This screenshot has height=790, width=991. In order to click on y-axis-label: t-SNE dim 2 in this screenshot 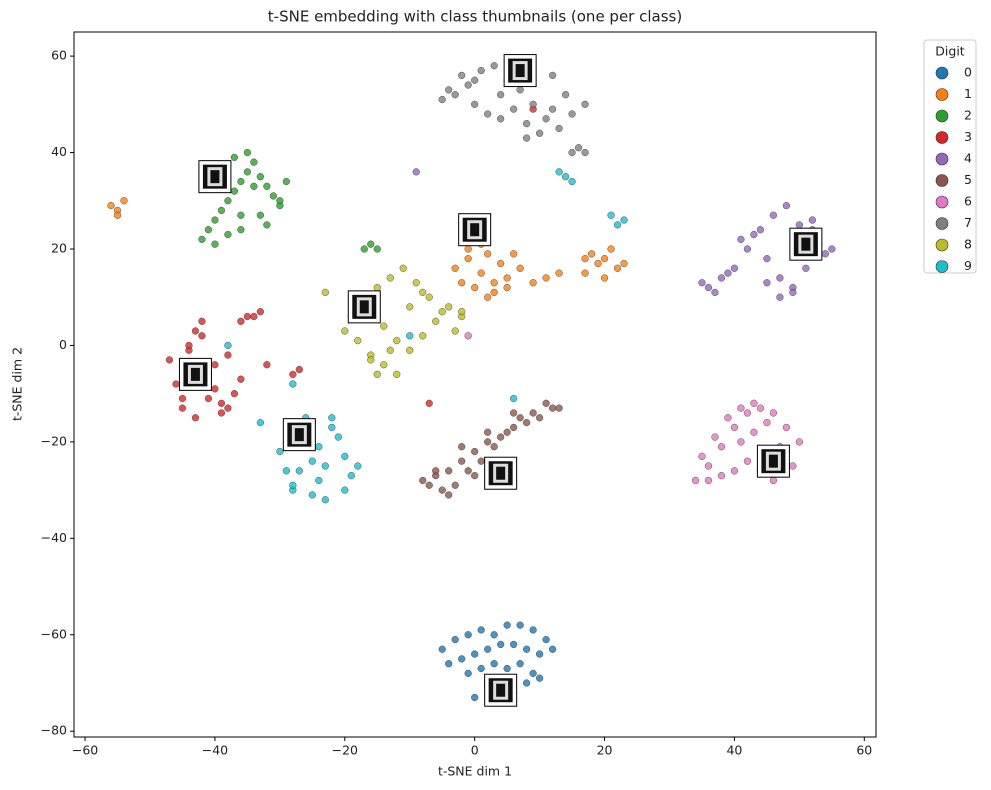, I will do `click(17, 384)`.